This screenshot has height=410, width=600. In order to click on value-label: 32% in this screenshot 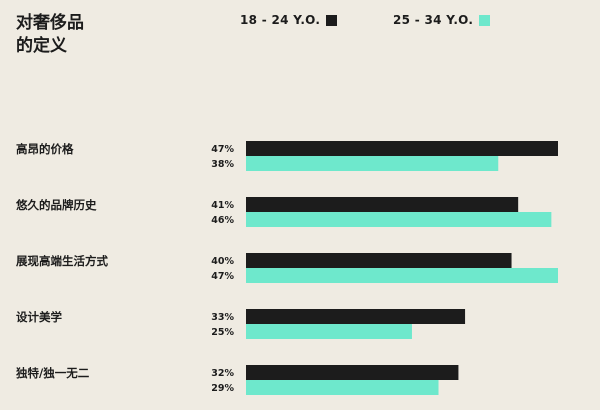, I will do `click(222, 373)`.